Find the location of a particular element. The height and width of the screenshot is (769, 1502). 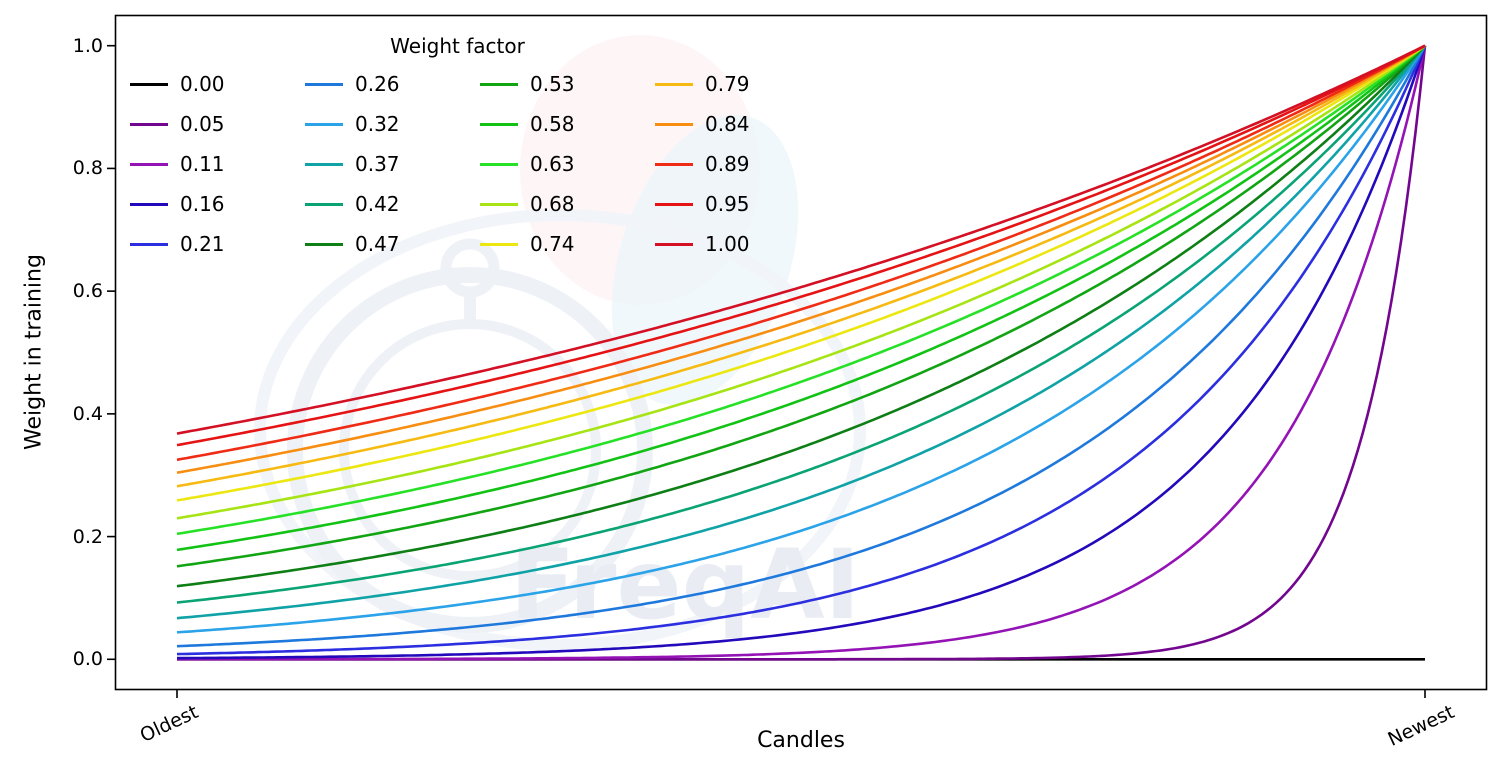

legend-label: 0.53 is located at coordinates (552, 84).